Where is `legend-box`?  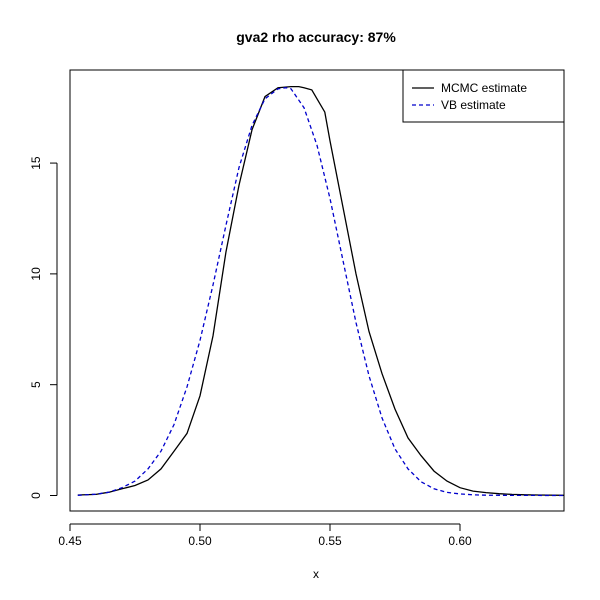 legend-box is located at coordinates (483, 96).